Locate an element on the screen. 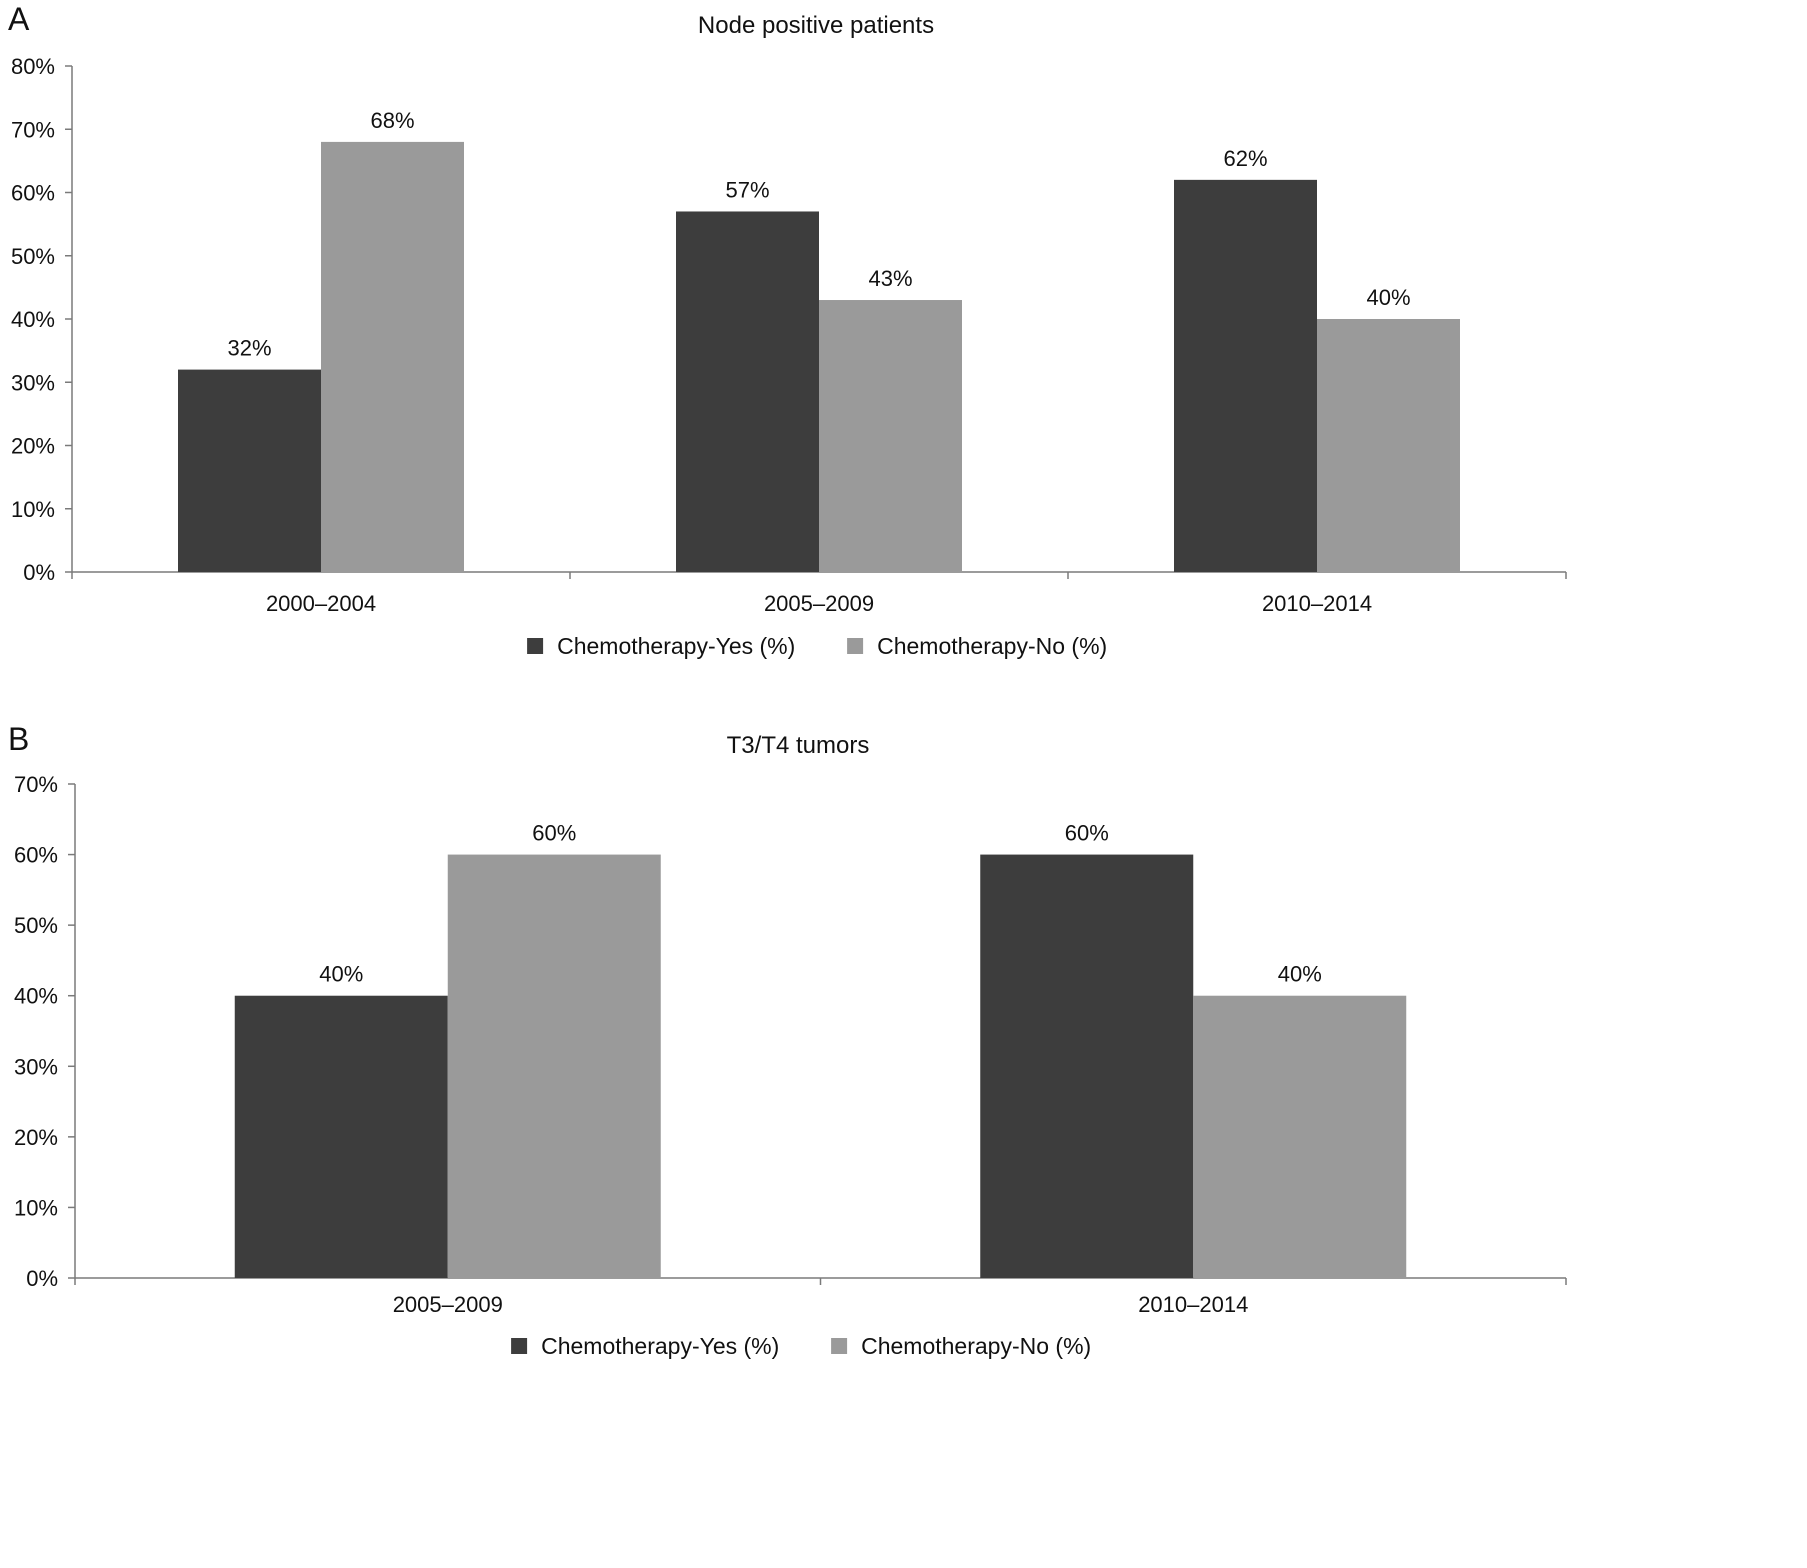  panel-a-letter: A is located at coordinates (19, 19).